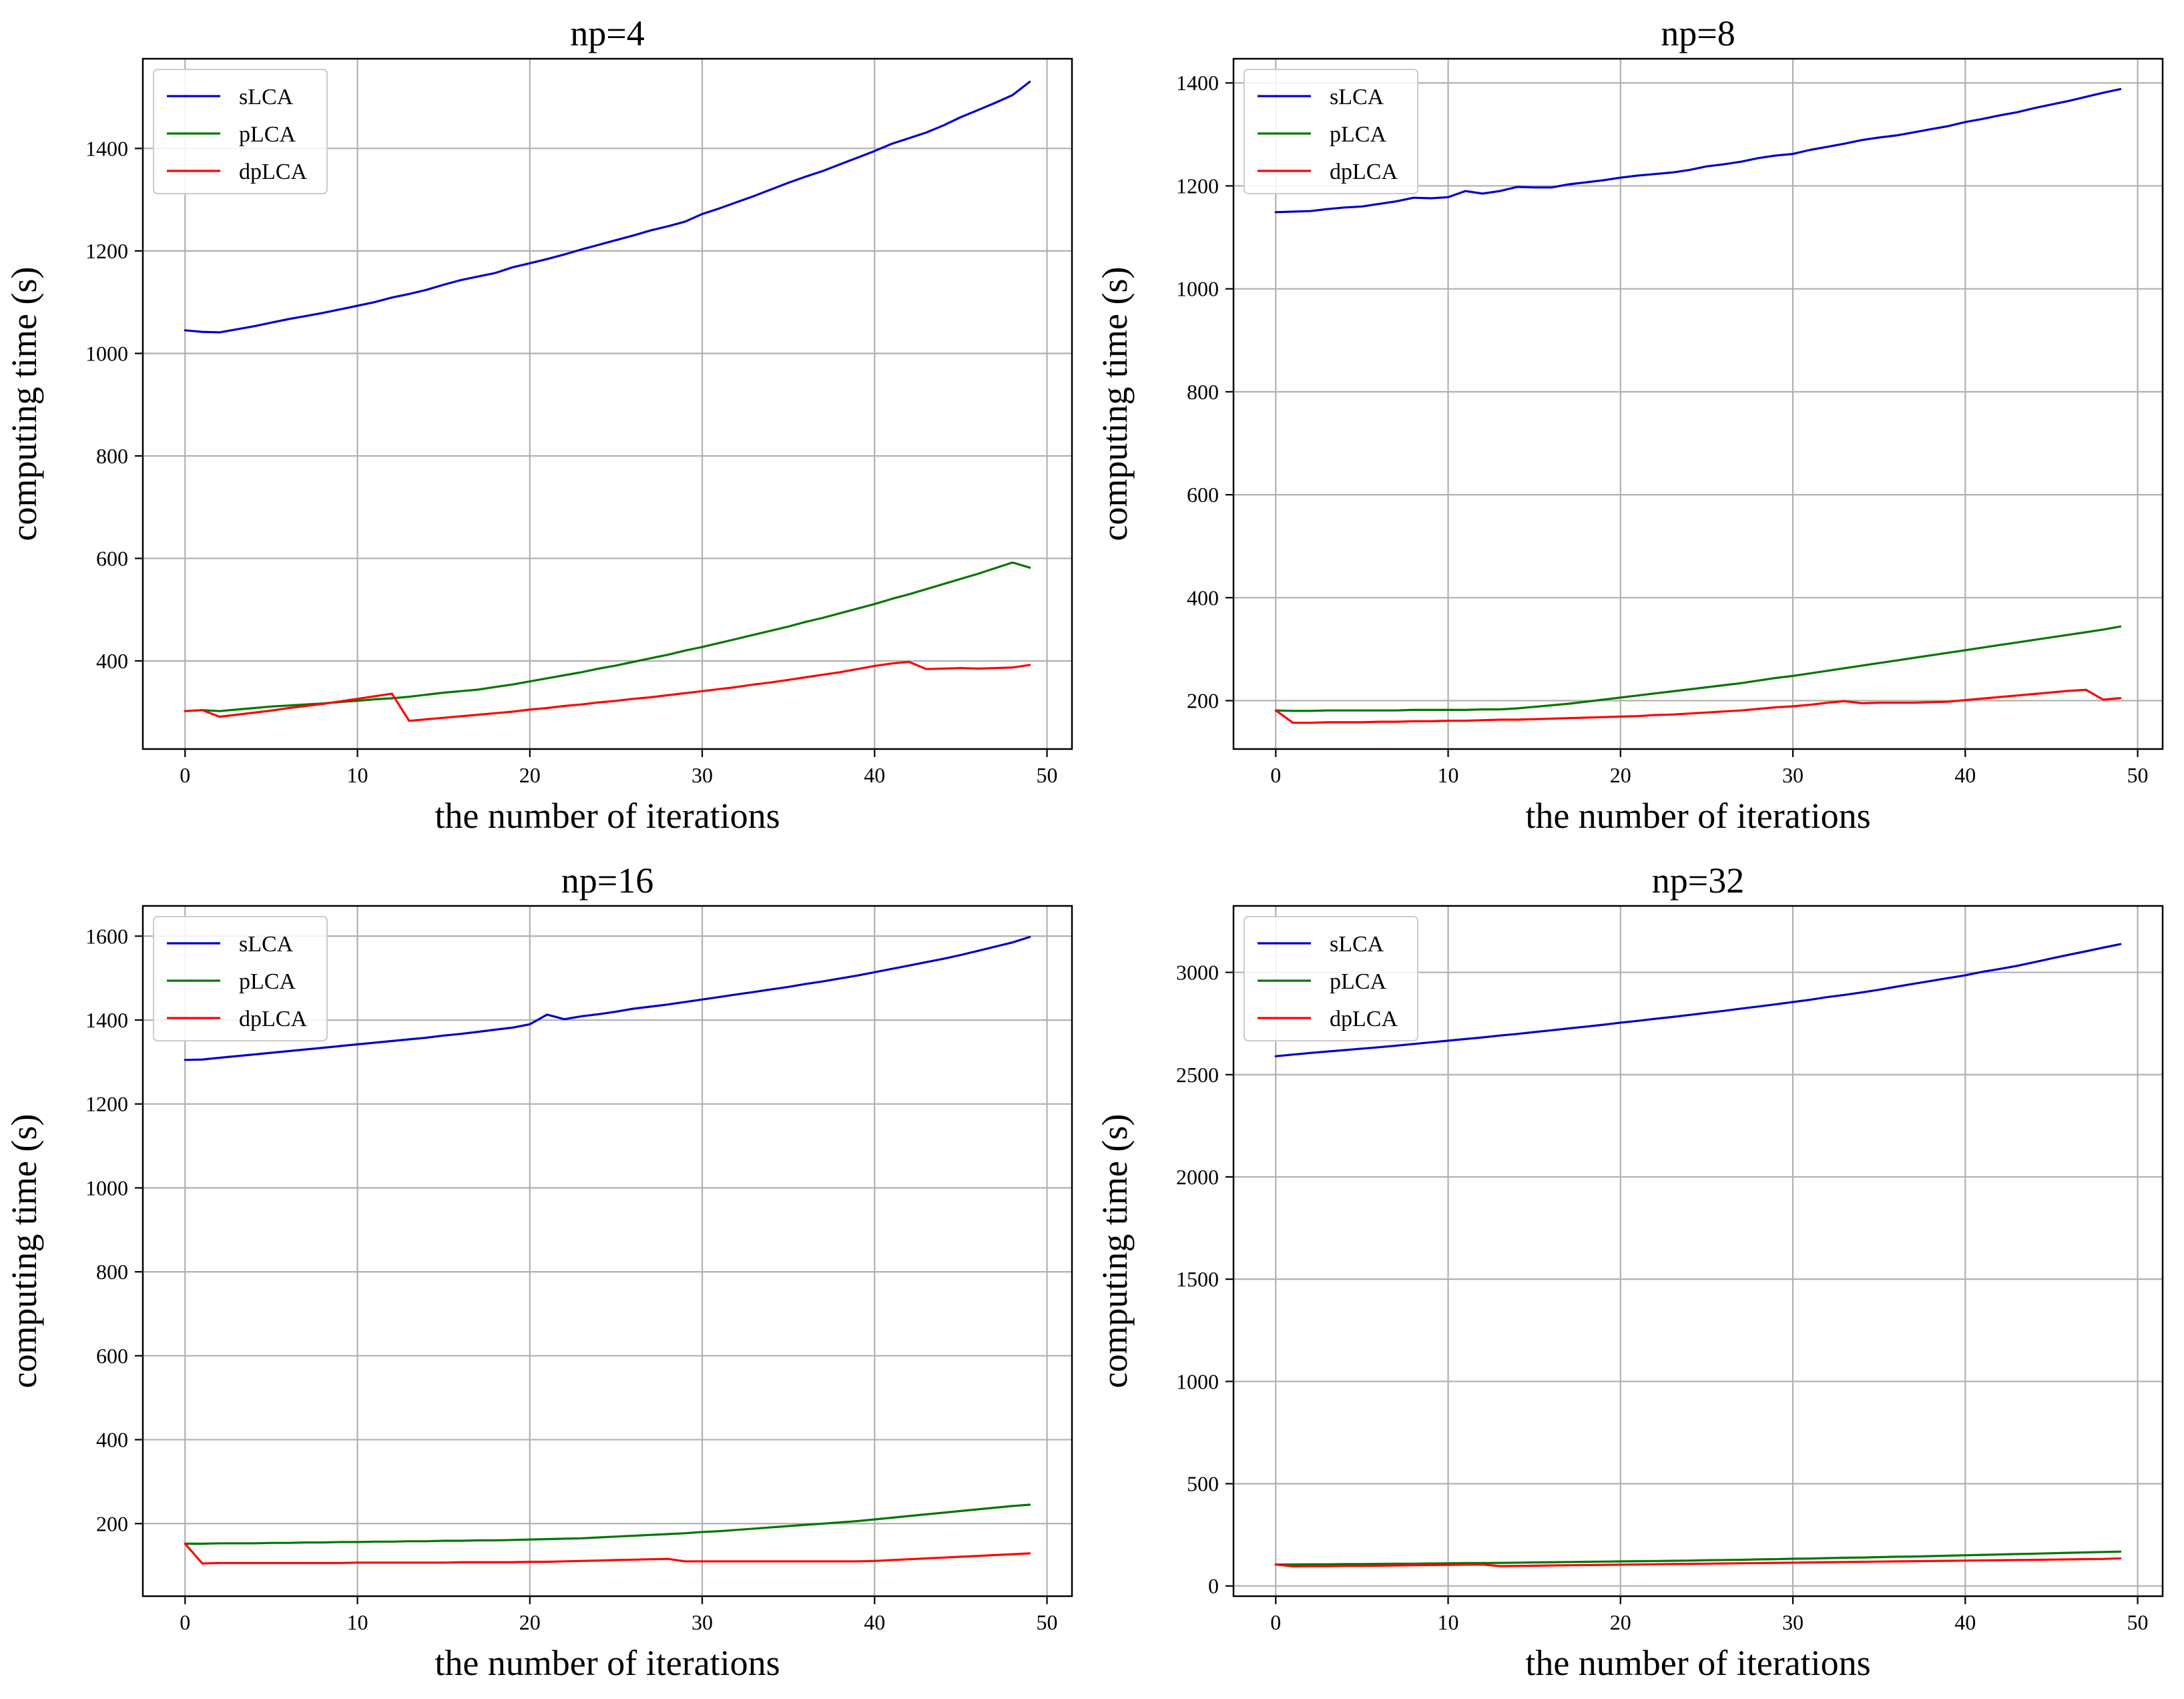  I want to click on chart-title: np=8, so click(1698, 33).